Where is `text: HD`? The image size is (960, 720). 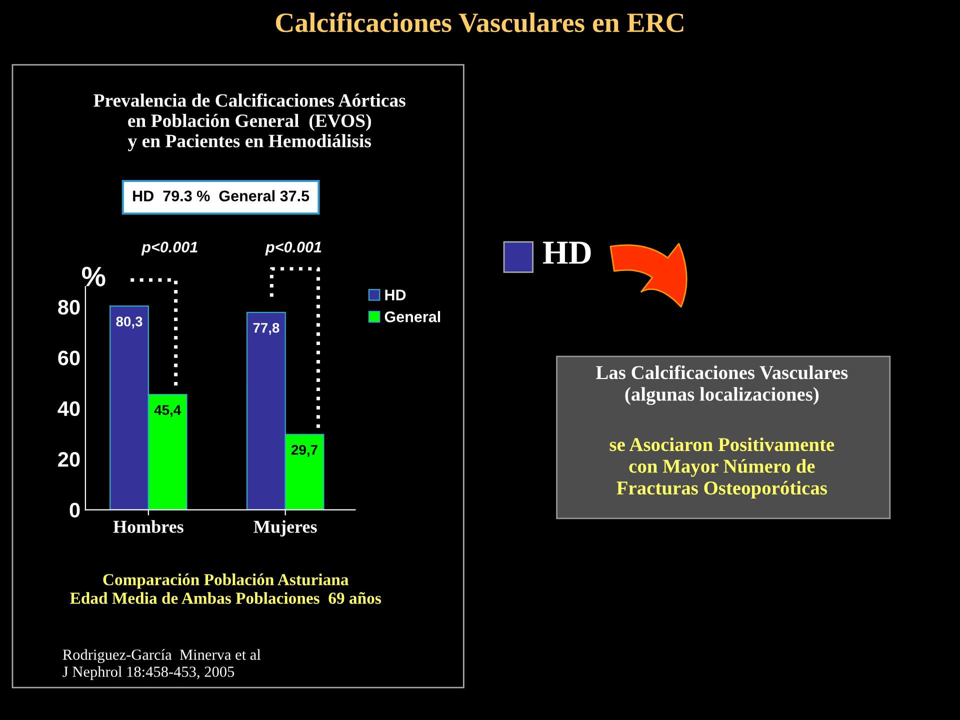
text: HD is located at coordinates (566, 253).